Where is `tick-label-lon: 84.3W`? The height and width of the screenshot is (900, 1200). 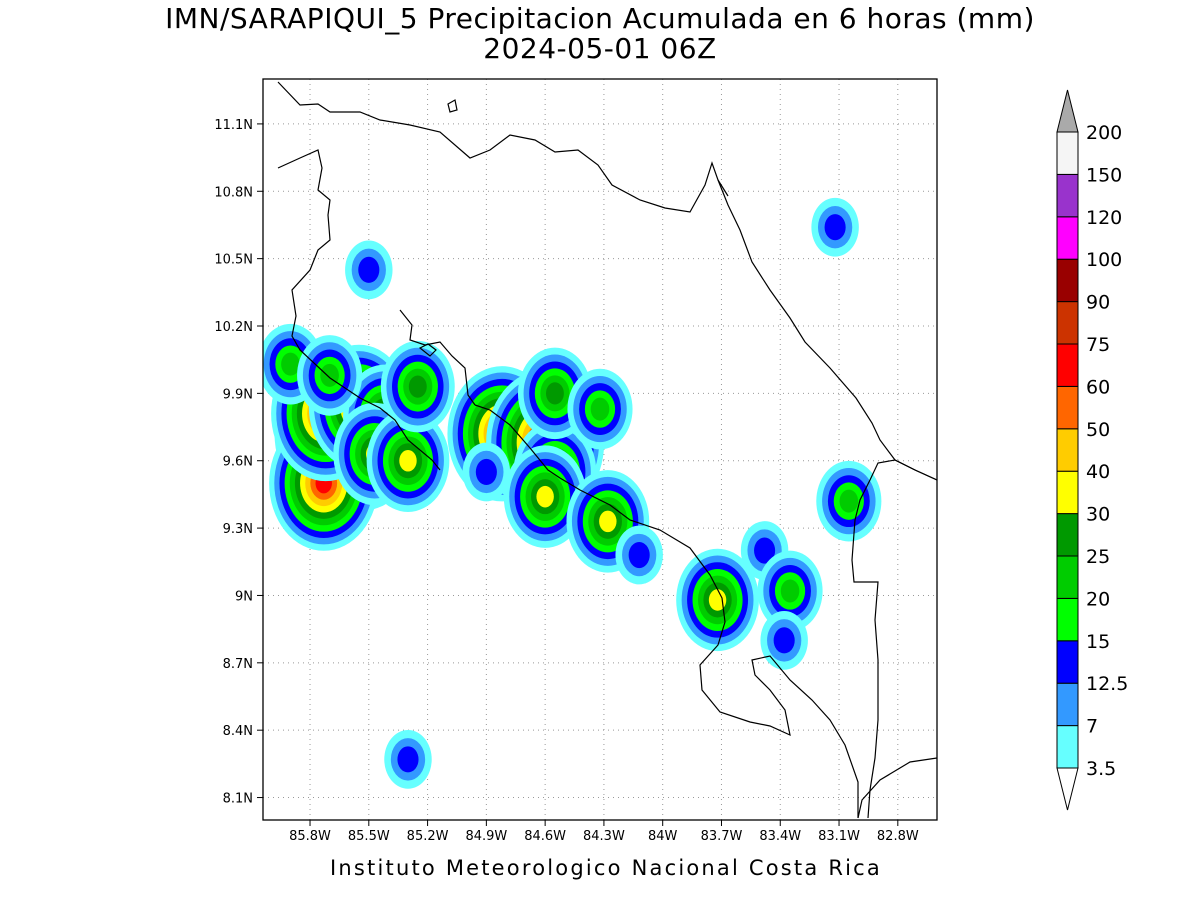
tick-label-lon: 84.3W is located at coordinates (604, 836).